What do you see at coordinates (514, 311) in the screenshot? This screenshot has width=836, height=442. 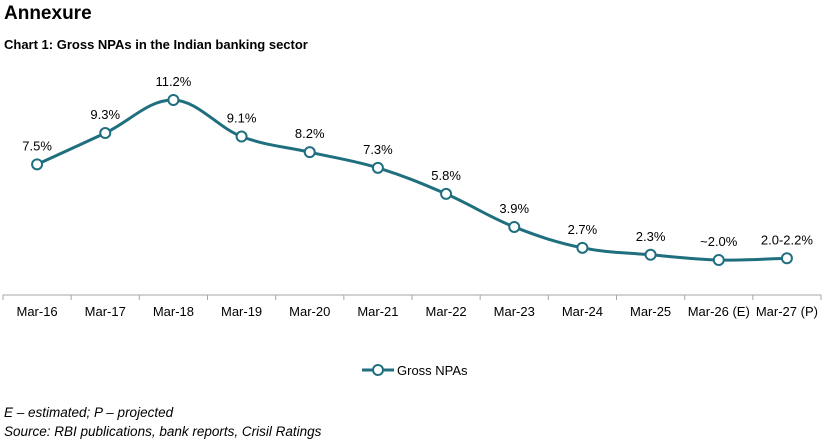 I see `x-tick-label: Mar-23` at bounding box center [514, 311].